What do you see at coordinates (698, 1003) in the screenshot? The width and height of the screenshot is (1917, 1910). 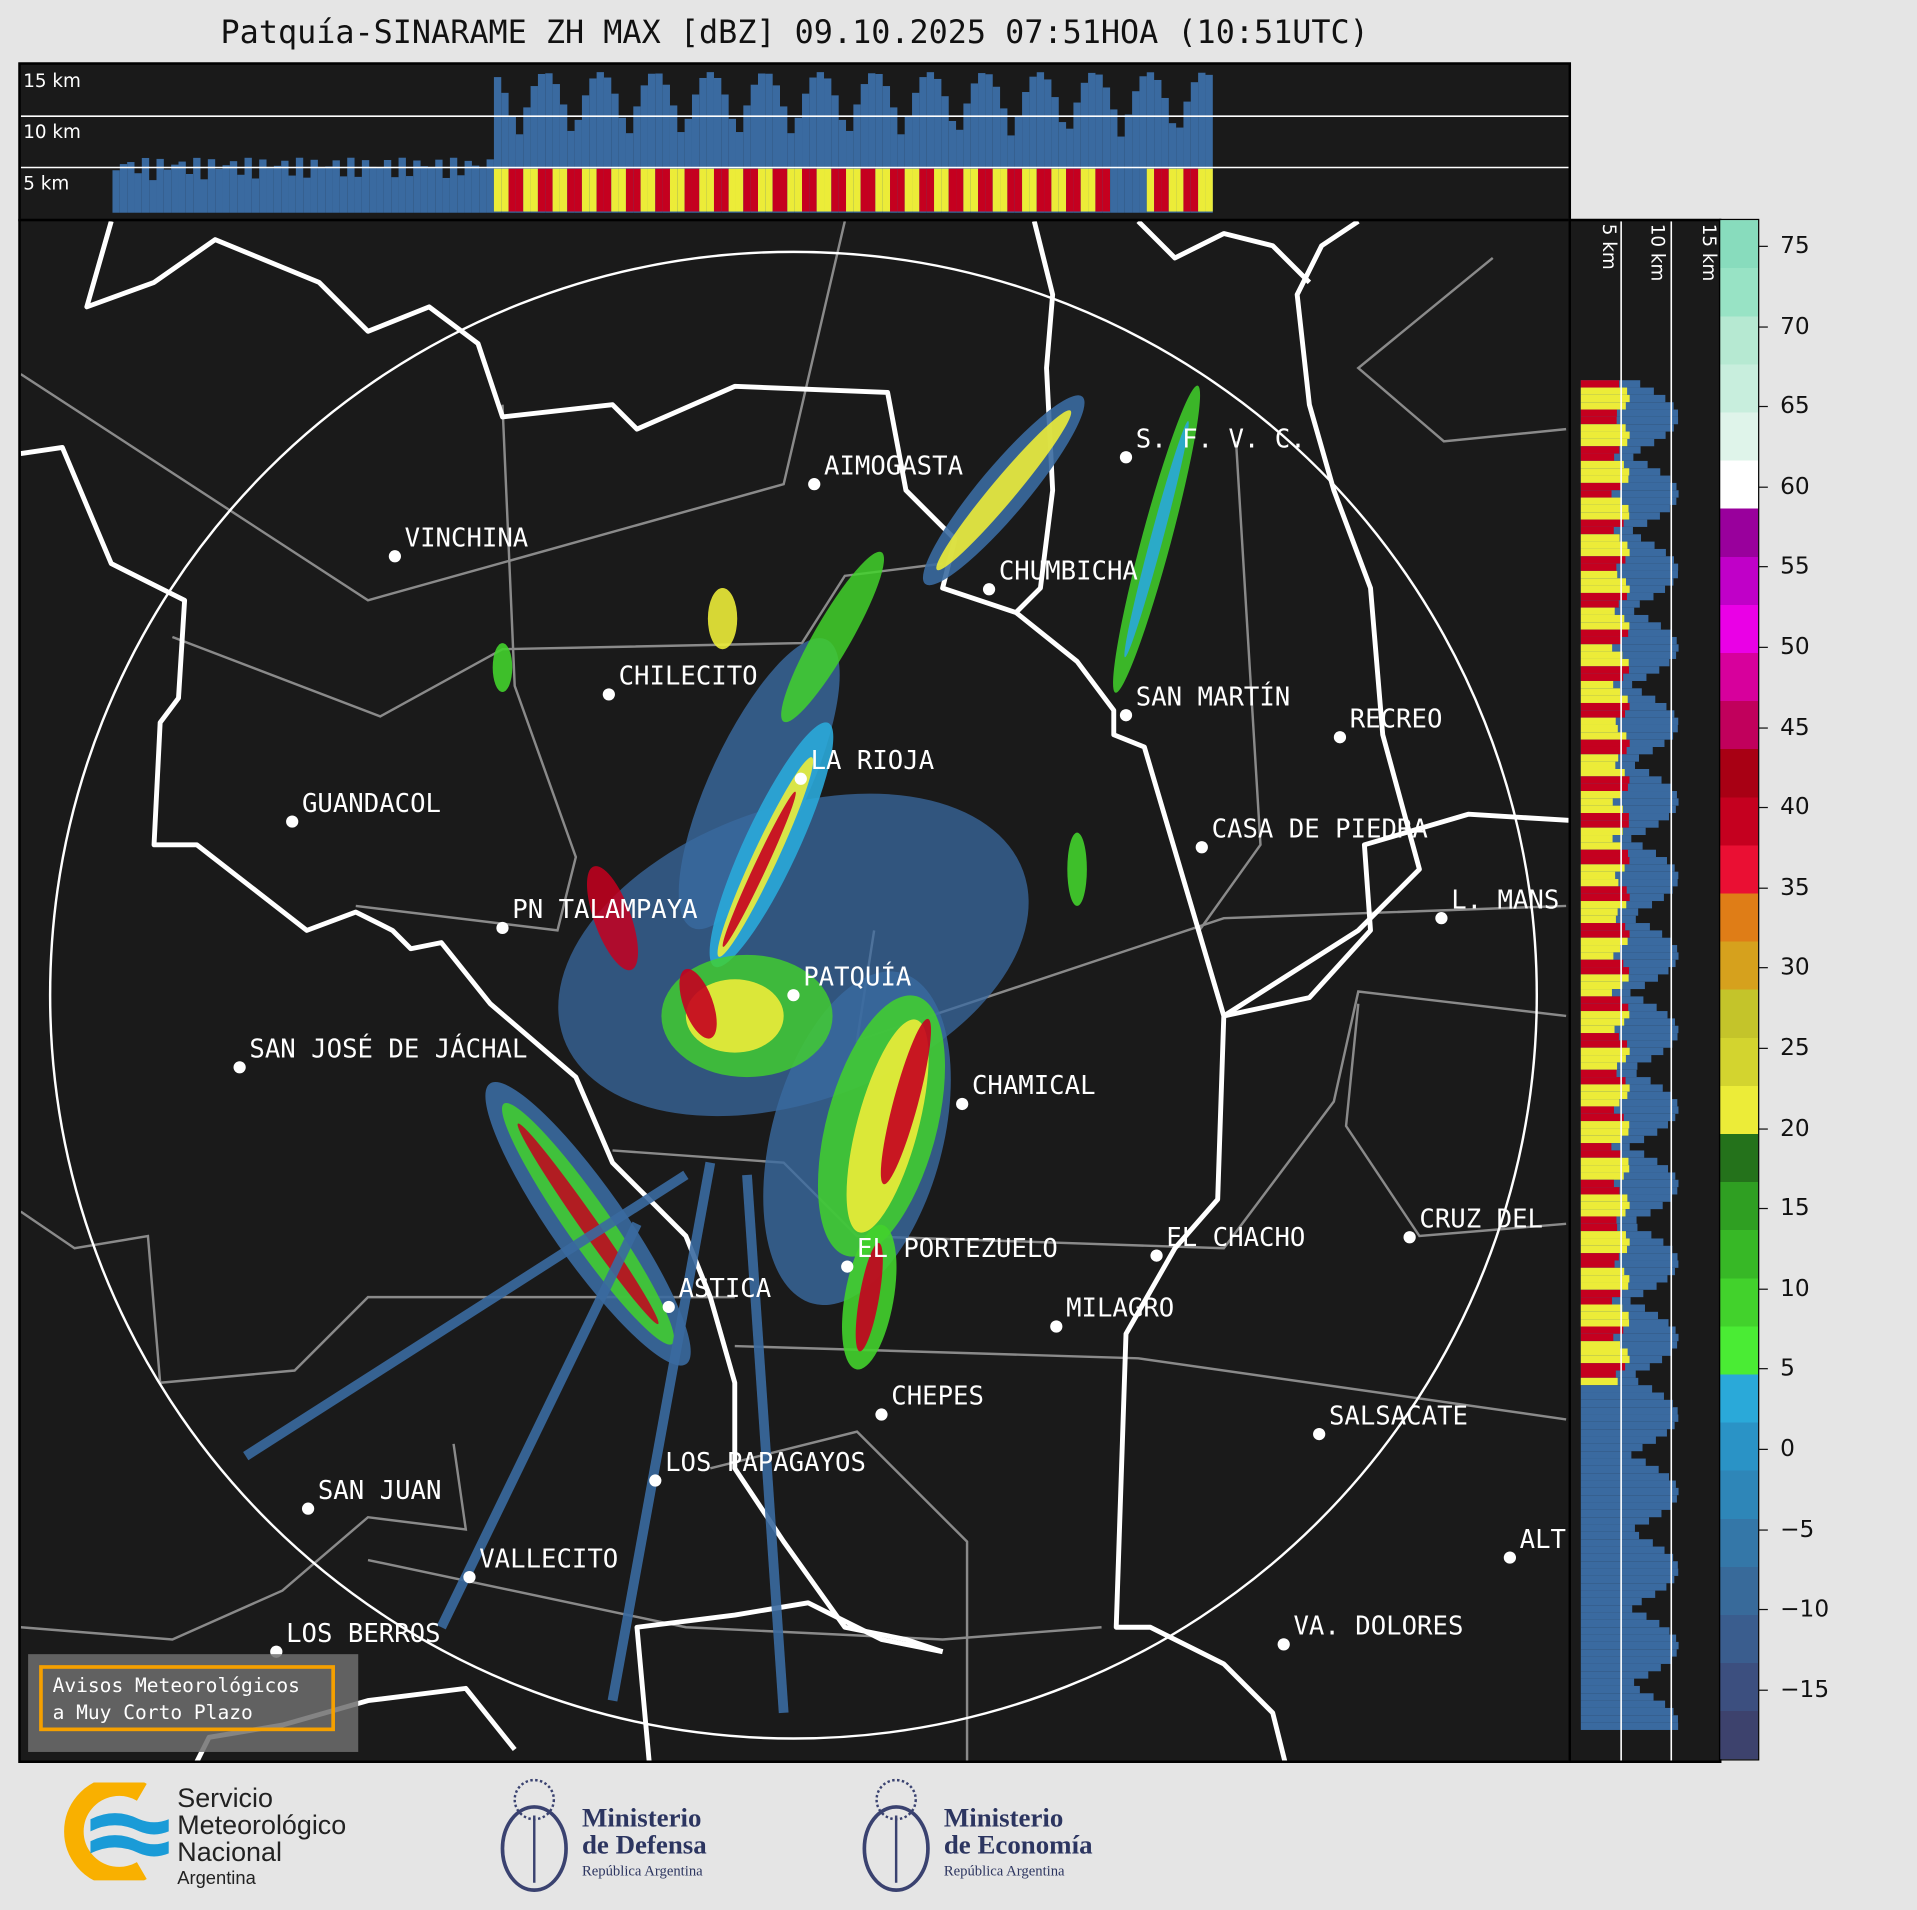 I see `radar-echo` at bounding box center [698, 1003].